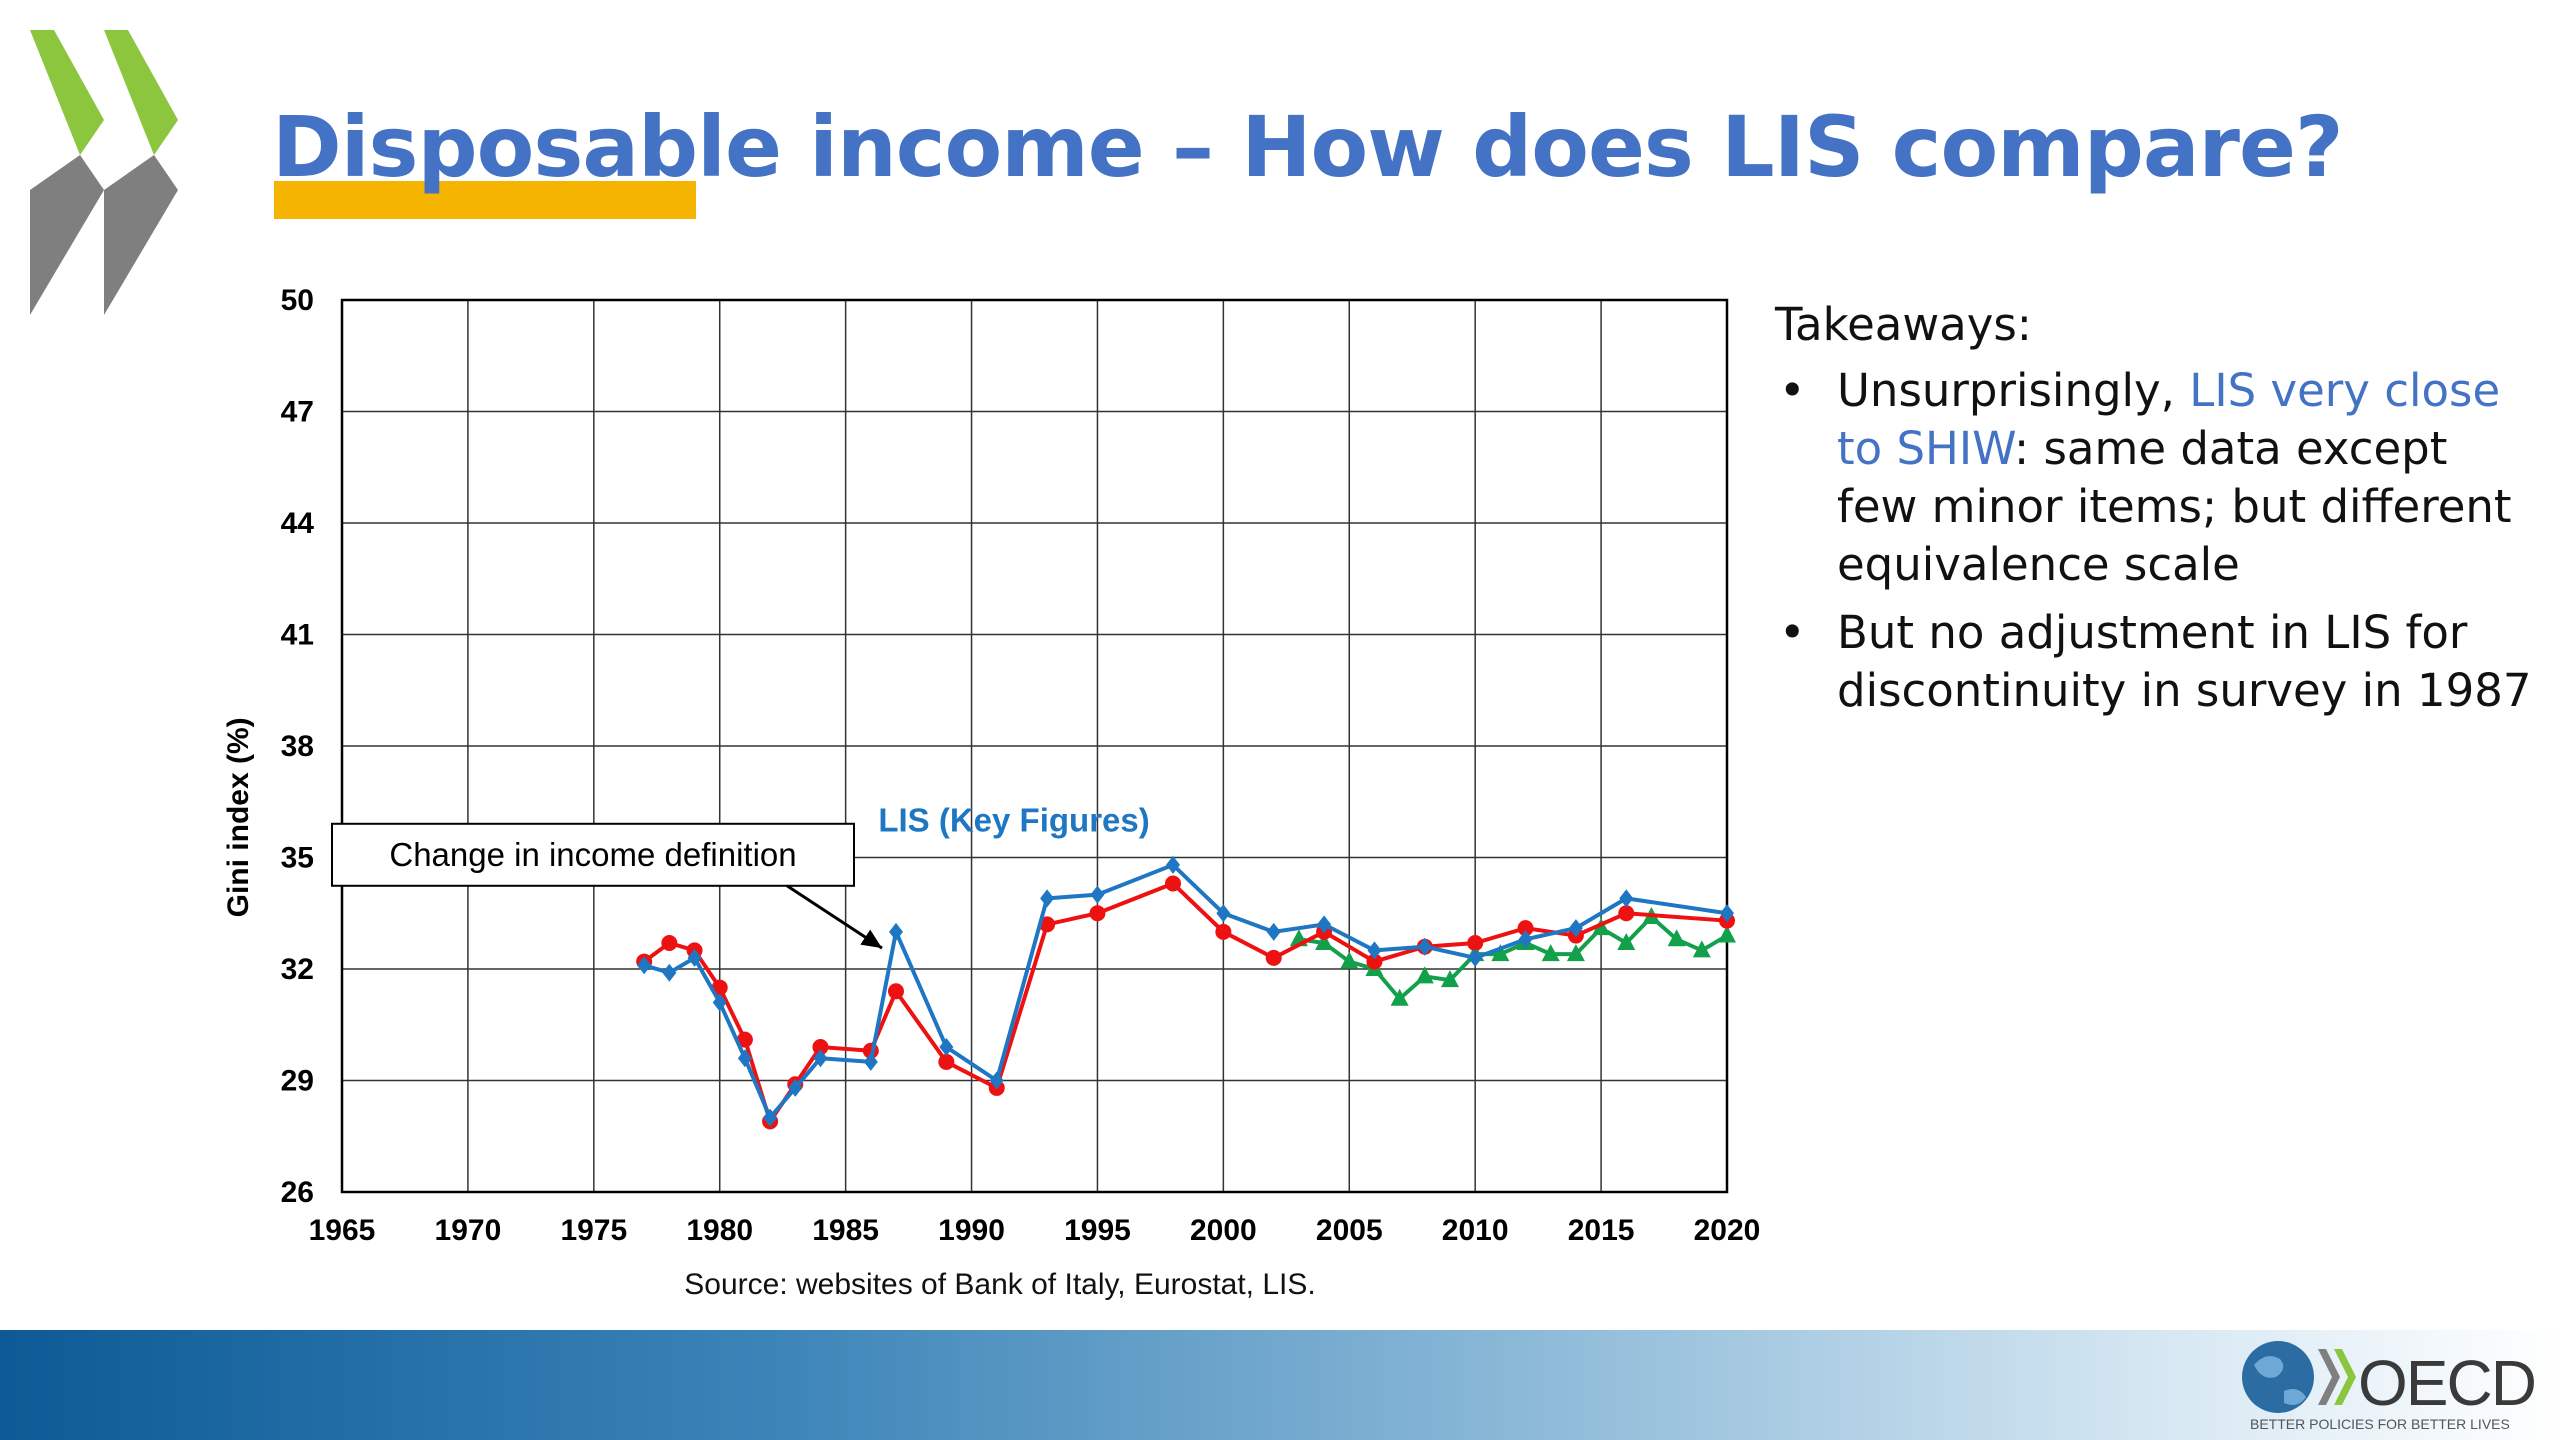  I want to click on x-tick-label: 1975, so click(593, 1230).